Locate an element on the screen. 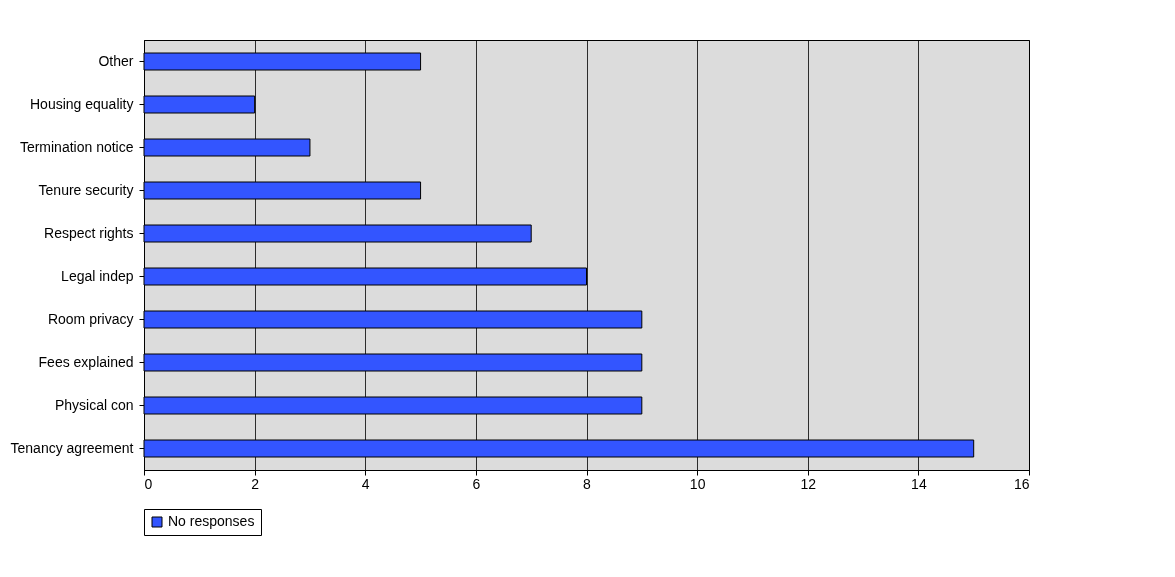 The image size is (1175, 577). y-tick-label: Other is located at coordinates (116, 60).